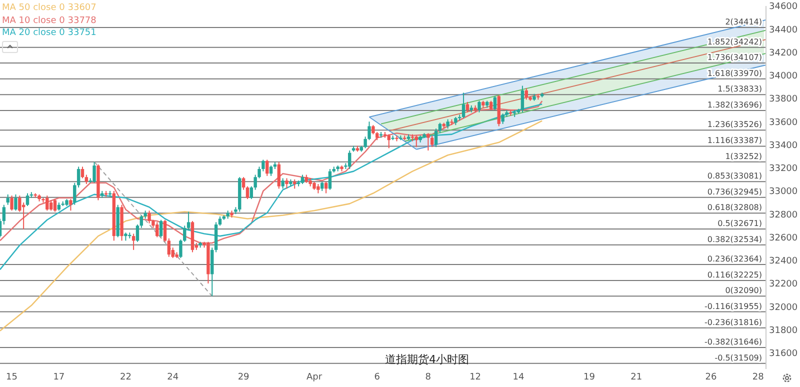 The image size is (800, 387). I want to click on x-tick-label: 15, so click(12, 377).